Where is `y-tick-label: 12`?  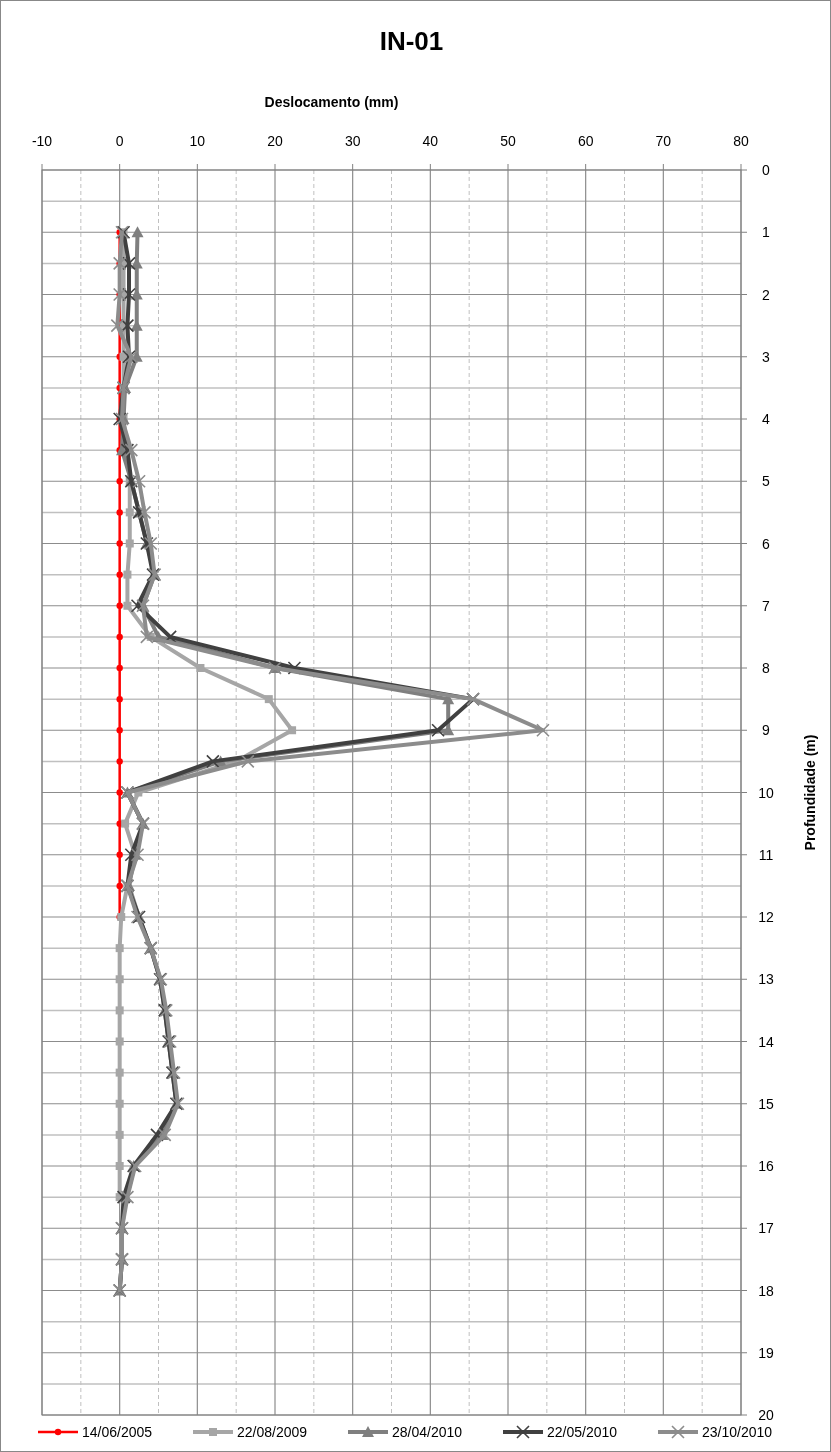 y-tick-label: 12 is located at coordinates (766, 917).